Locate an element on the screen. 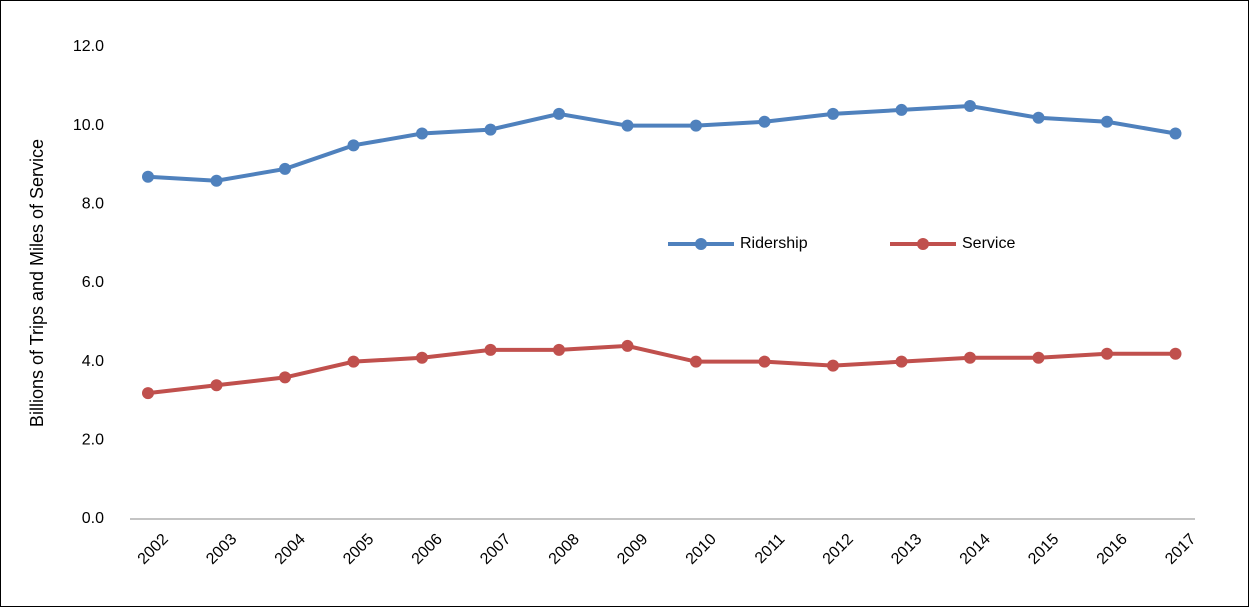  y-tick-label: 12.0 is located at coordinates (88, 46).